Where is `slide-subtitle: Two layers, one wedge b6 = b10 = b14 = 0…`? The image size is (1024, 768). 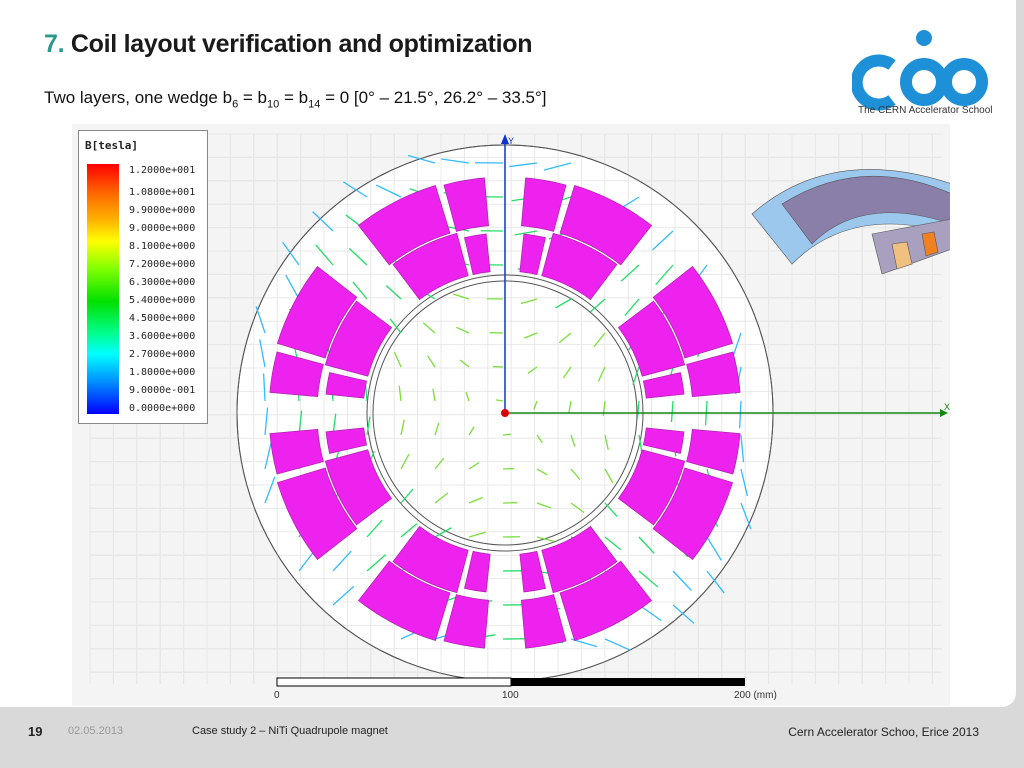 slide-subtitle: Two layers, one wedge b6 = b10 = b14 = 0… is located at coordinates (295, 99).